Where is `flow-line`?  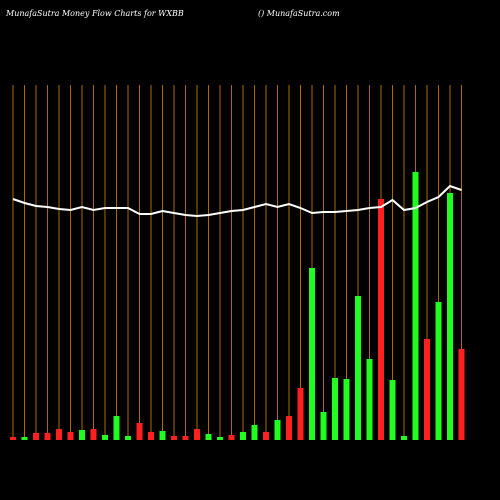 flow-line is located at coordinates (237, 201).